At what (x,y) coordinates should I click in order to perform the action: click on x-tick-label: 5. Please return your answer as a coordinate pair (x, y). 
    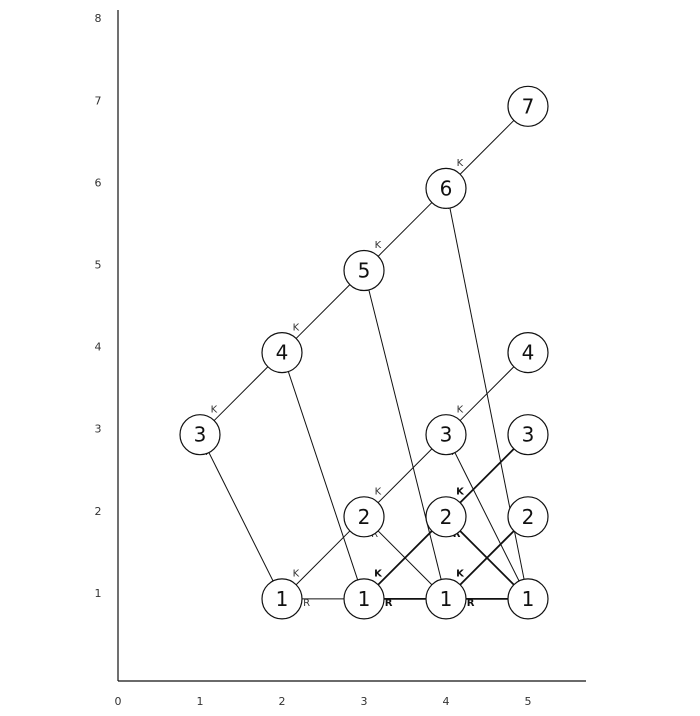
    Looking at the image, I should click on (528, 701).